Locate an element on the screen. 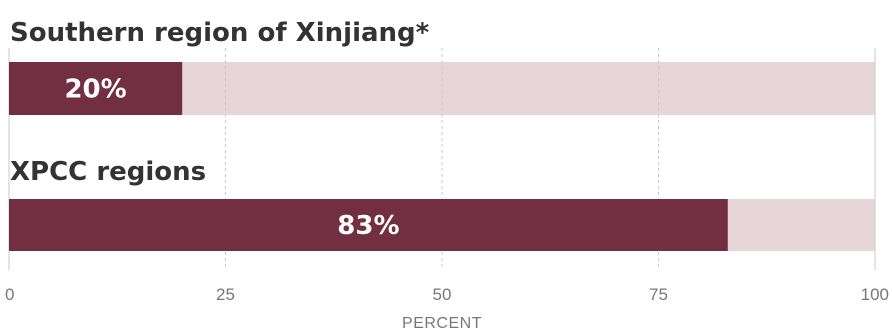  x-tick-label: 0 is located at coordinates (9, 294).